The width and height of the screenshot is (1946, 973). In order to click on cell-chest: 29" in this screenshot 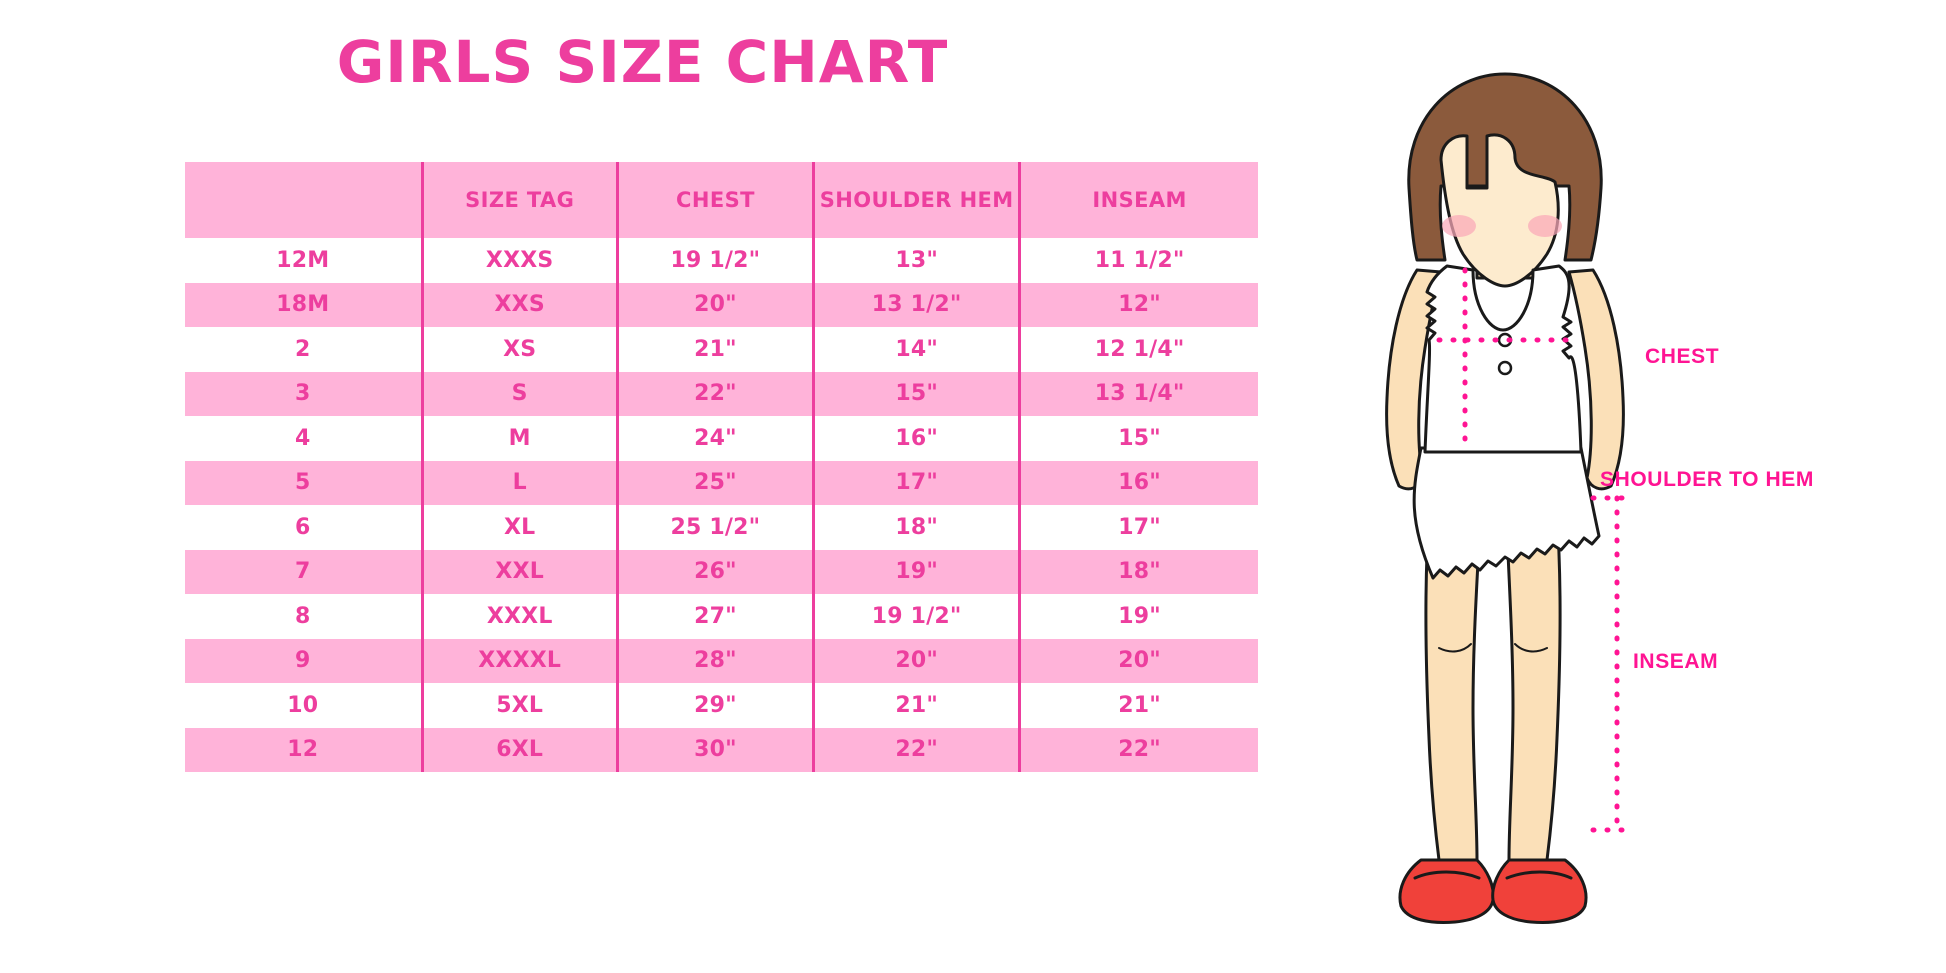, I will do `click(714, 705)`.